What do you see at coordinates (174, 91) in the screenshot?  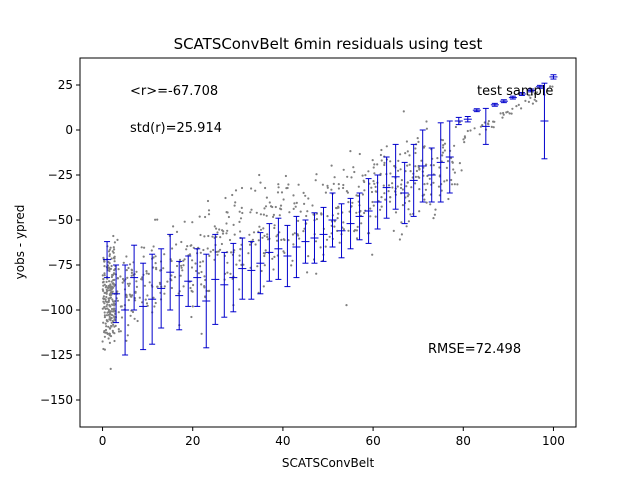 I see `annotation-mean: <r>=-67.708` at bounding box center [174, 91].